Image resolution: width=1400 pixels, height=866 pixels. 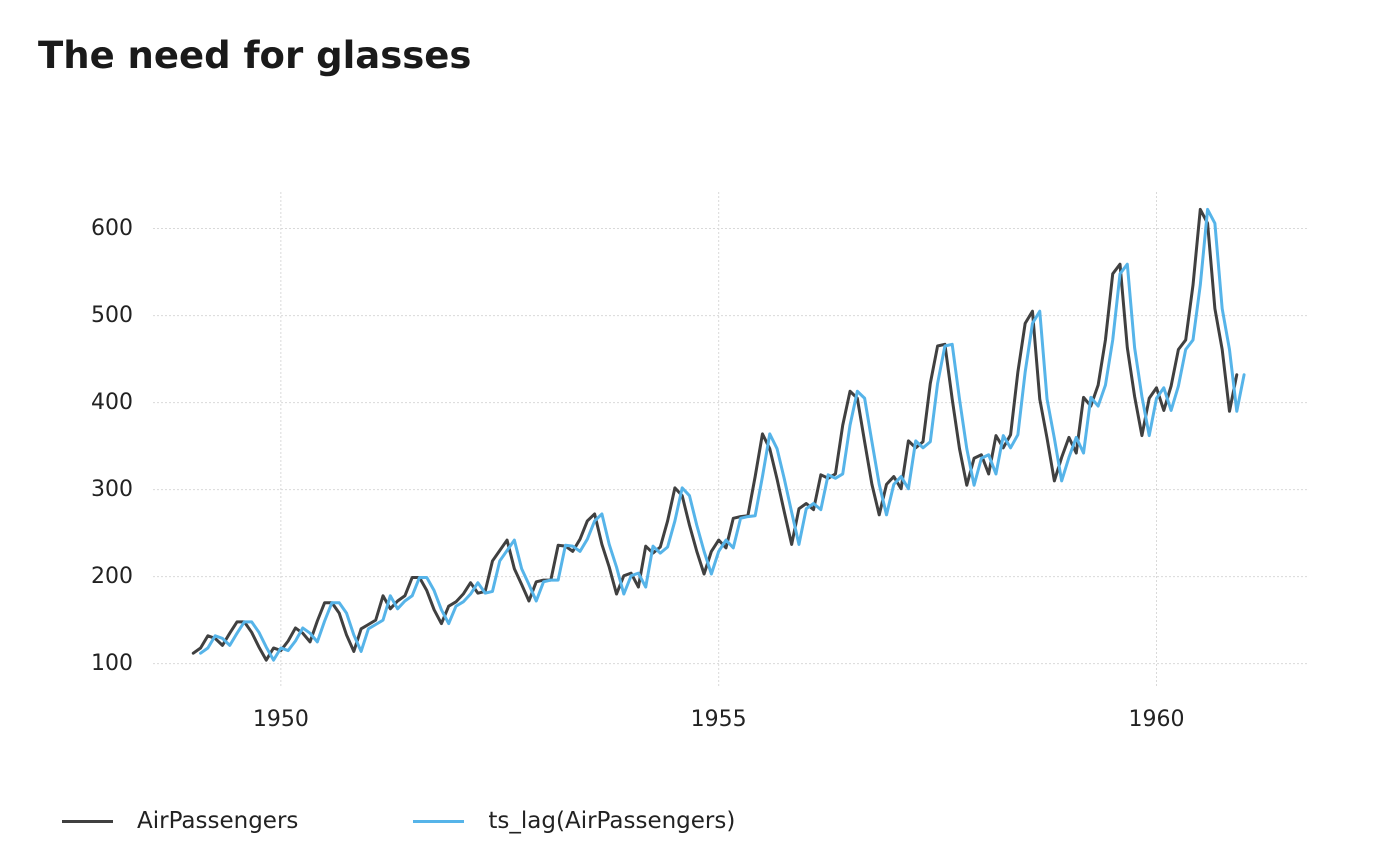 What do you see at coordinates (112, 228) in the screenshot?
I see `y-tick-label: 600` at bounding box center [112, 228].